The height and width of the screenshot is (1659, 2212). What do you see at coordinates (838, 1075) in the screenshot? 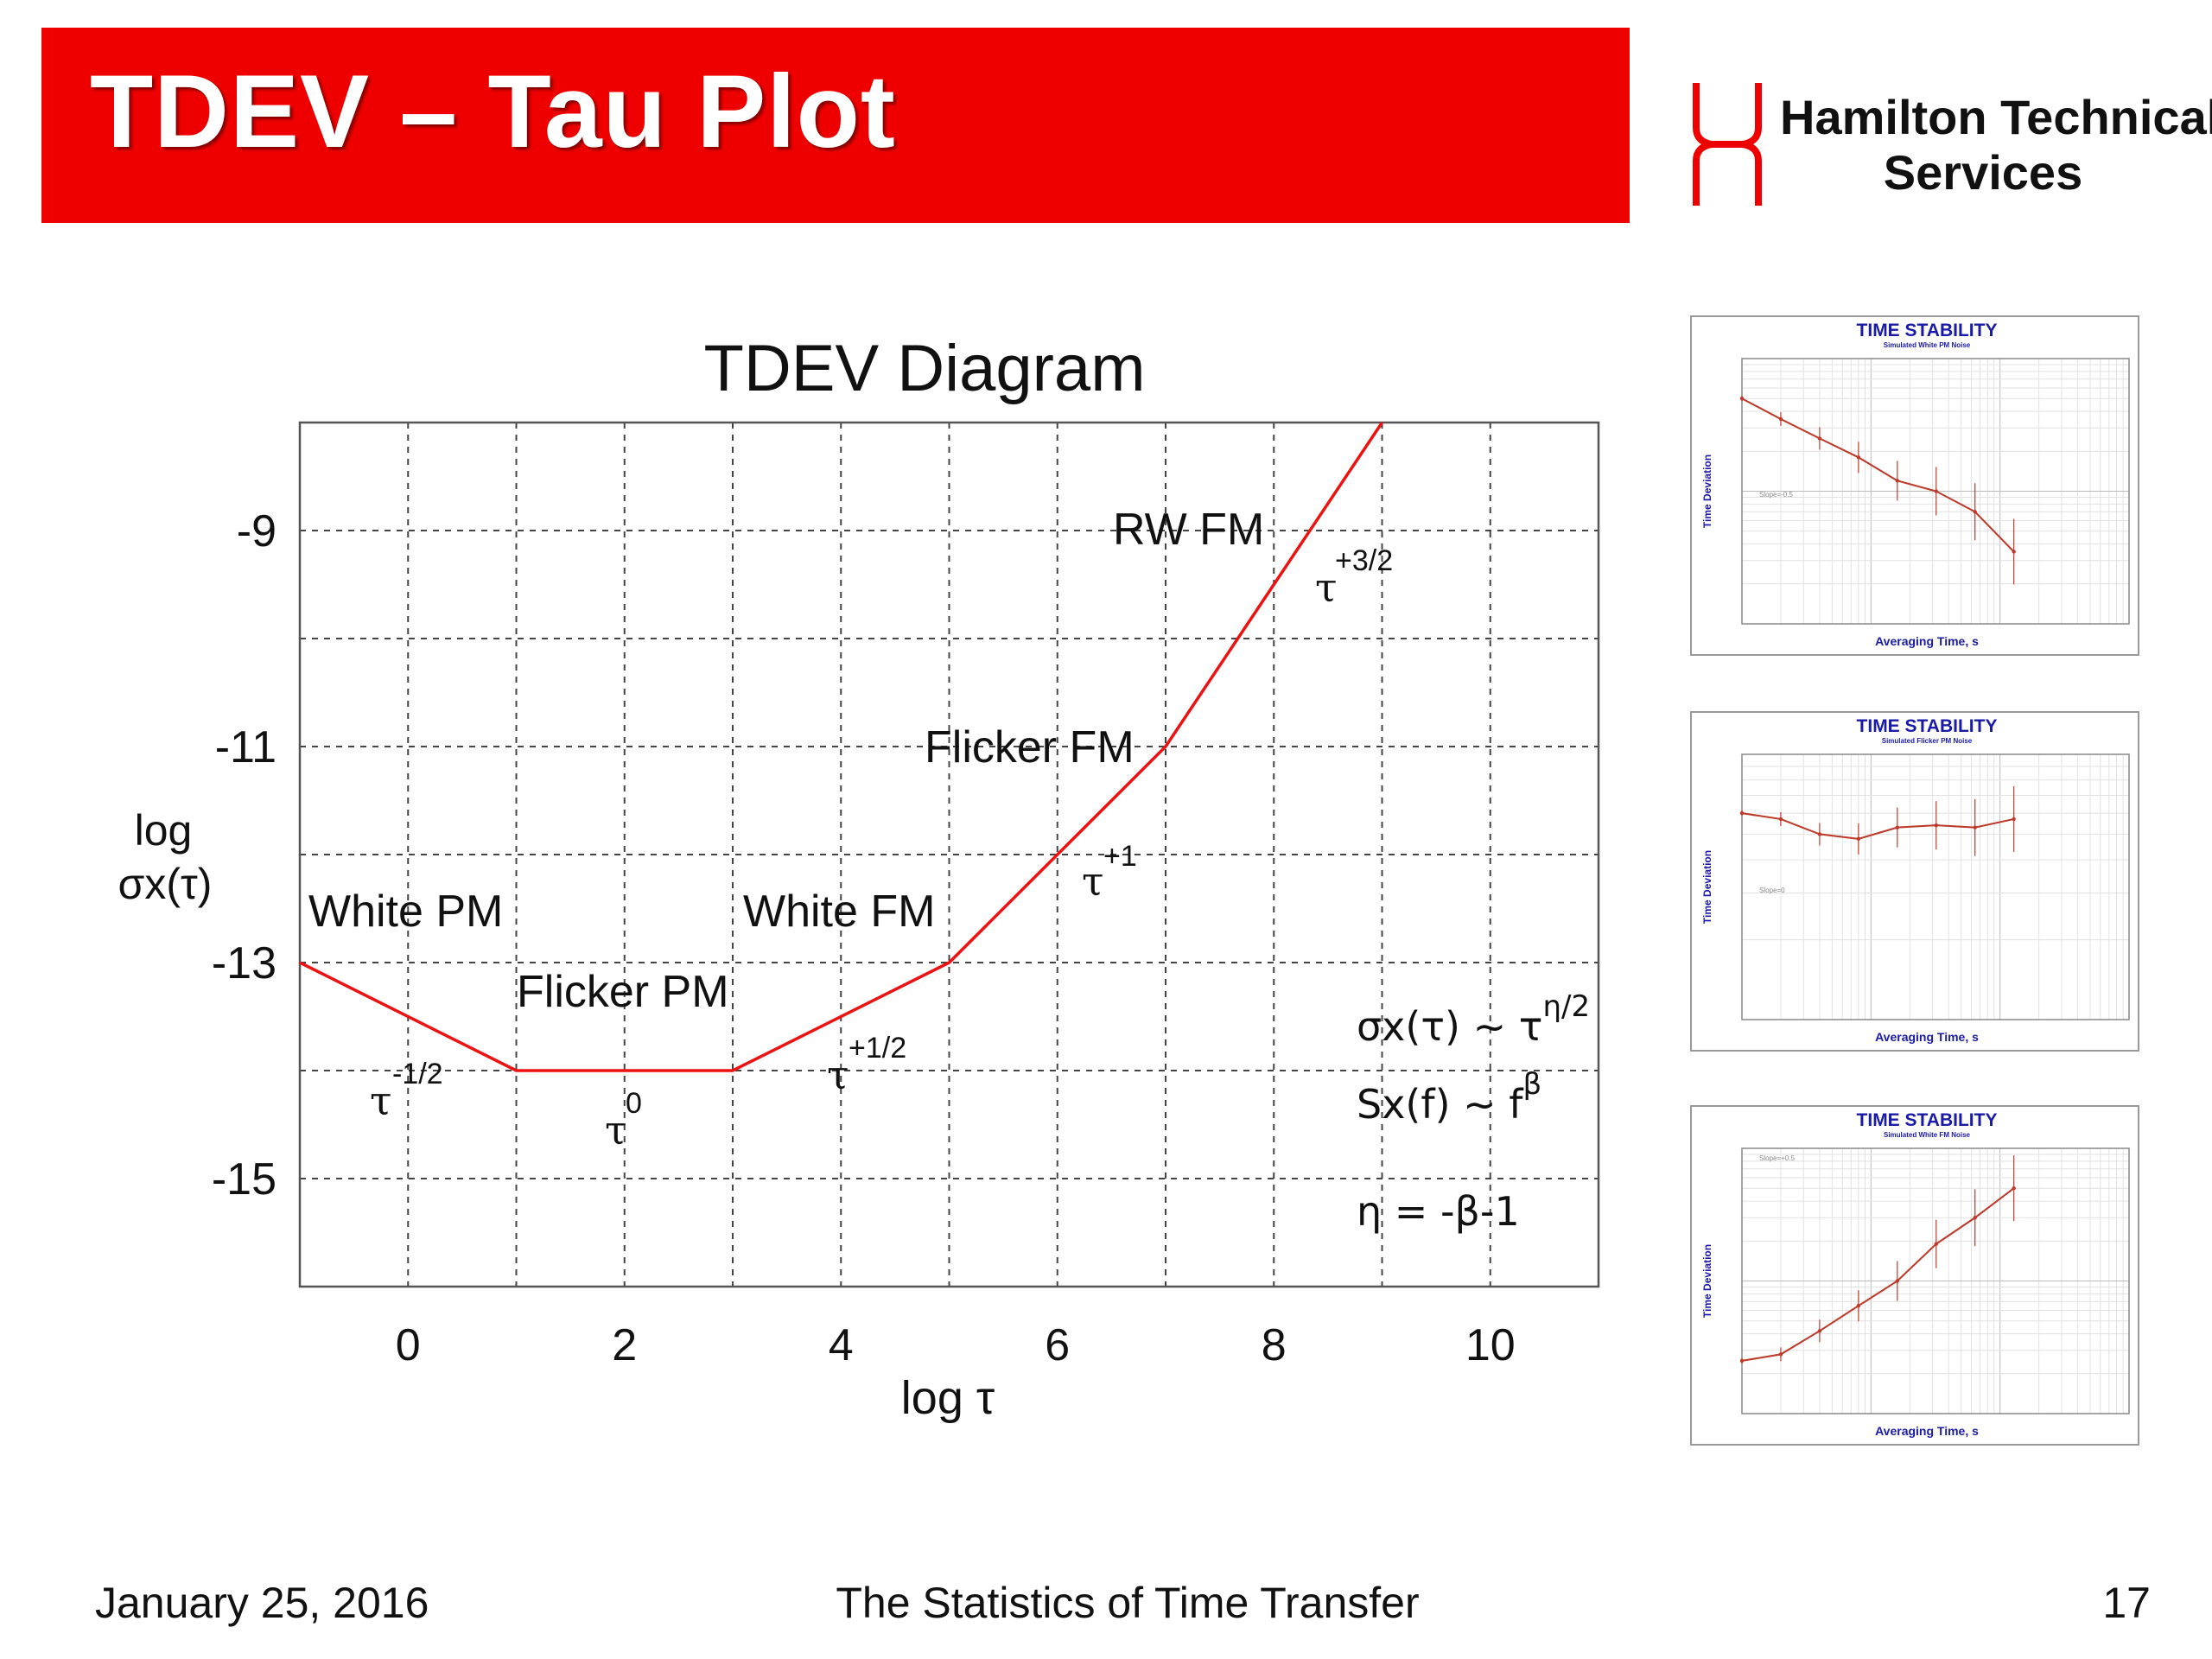
I see `slope-base-white-fm: τ` at bounding box center [838, 1075].